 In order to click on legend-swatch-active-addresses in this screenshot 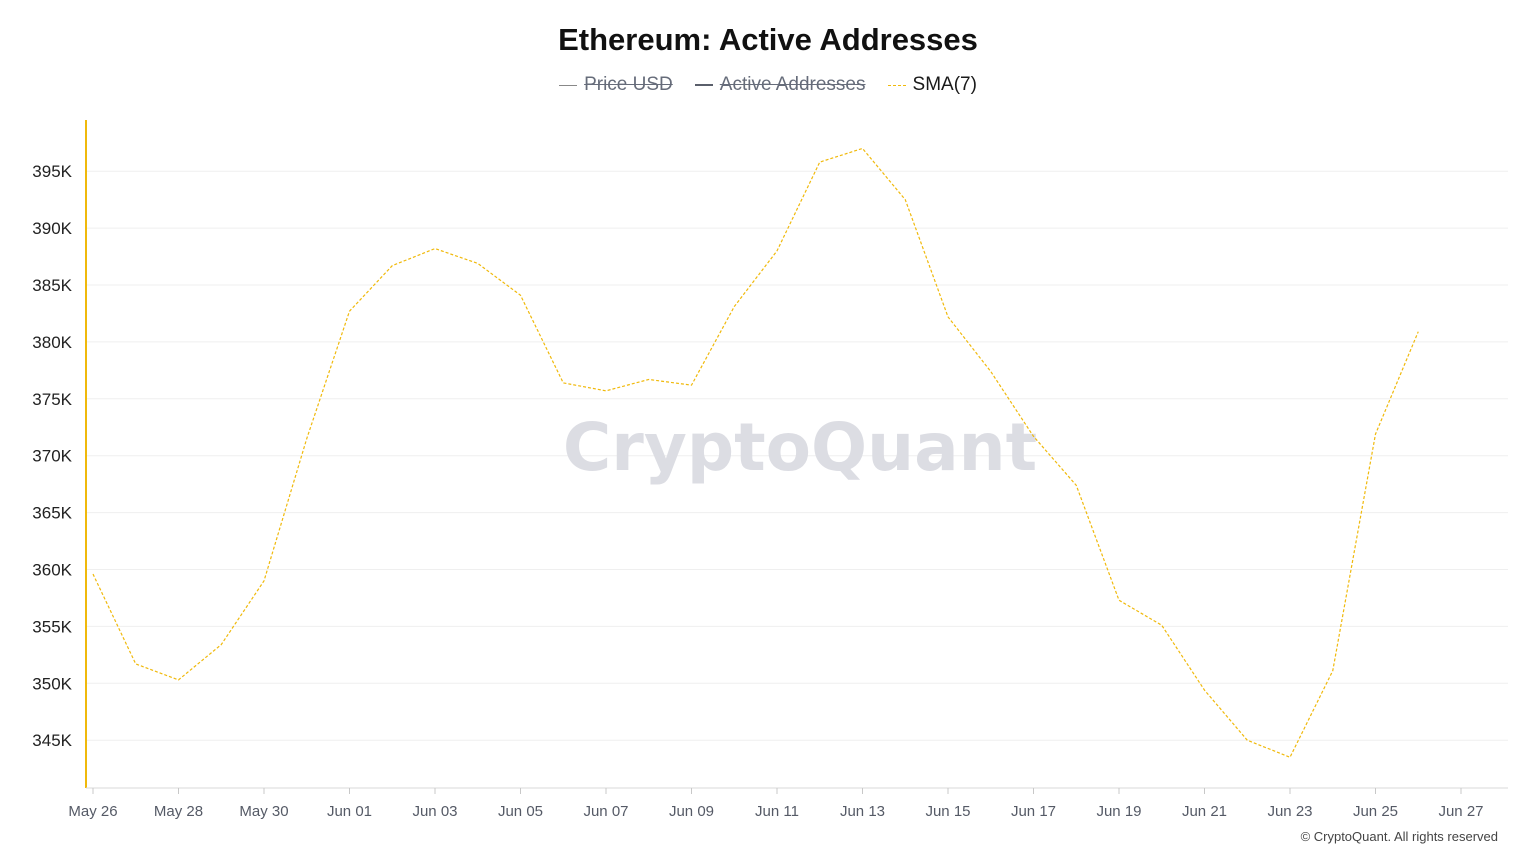, I will do `click(703, 85)`.